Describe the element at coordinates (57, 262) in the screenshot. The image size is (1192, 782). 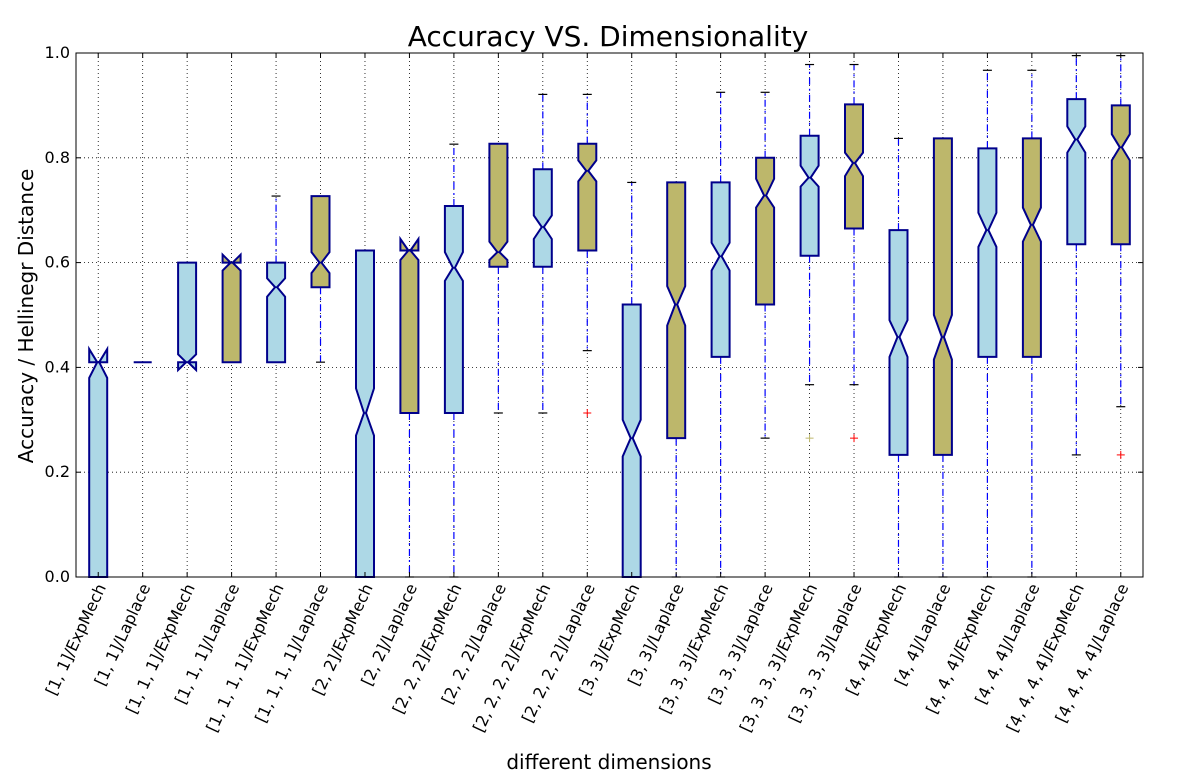
I see `y-tick-label: 0.6` at that location.